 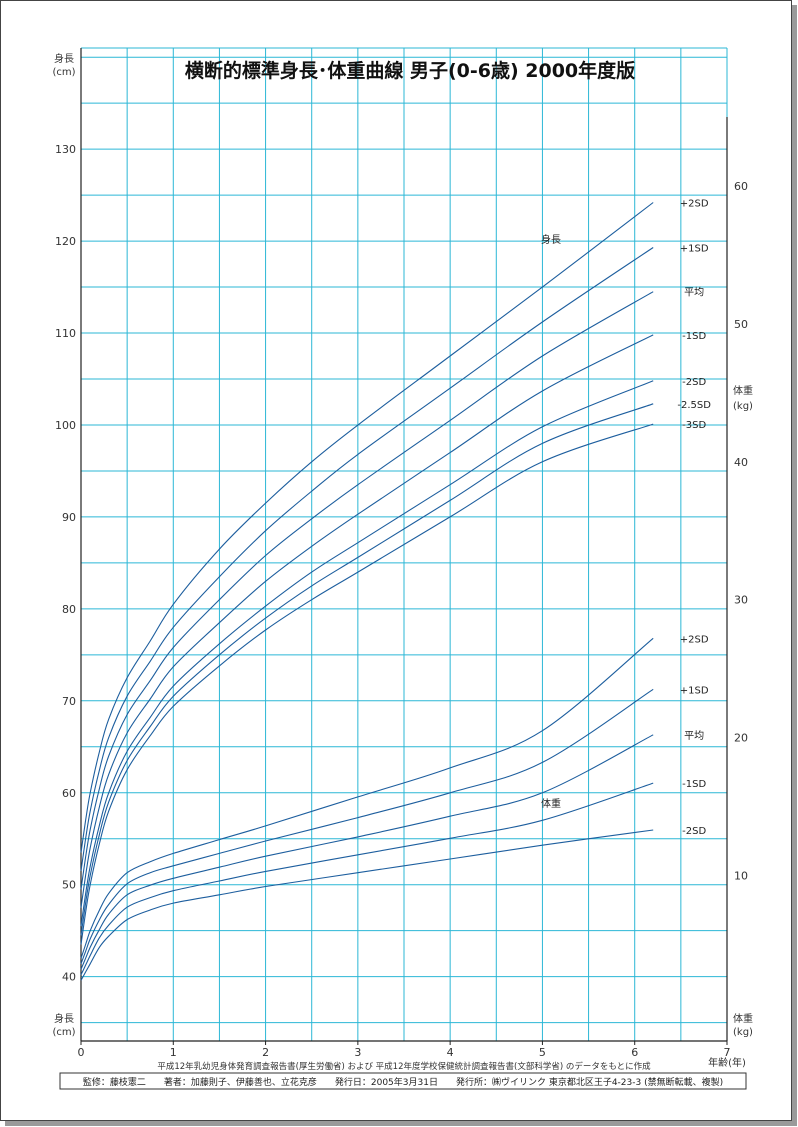 I want to click on height-curve-label: 平均, so click(x=694, y=293).